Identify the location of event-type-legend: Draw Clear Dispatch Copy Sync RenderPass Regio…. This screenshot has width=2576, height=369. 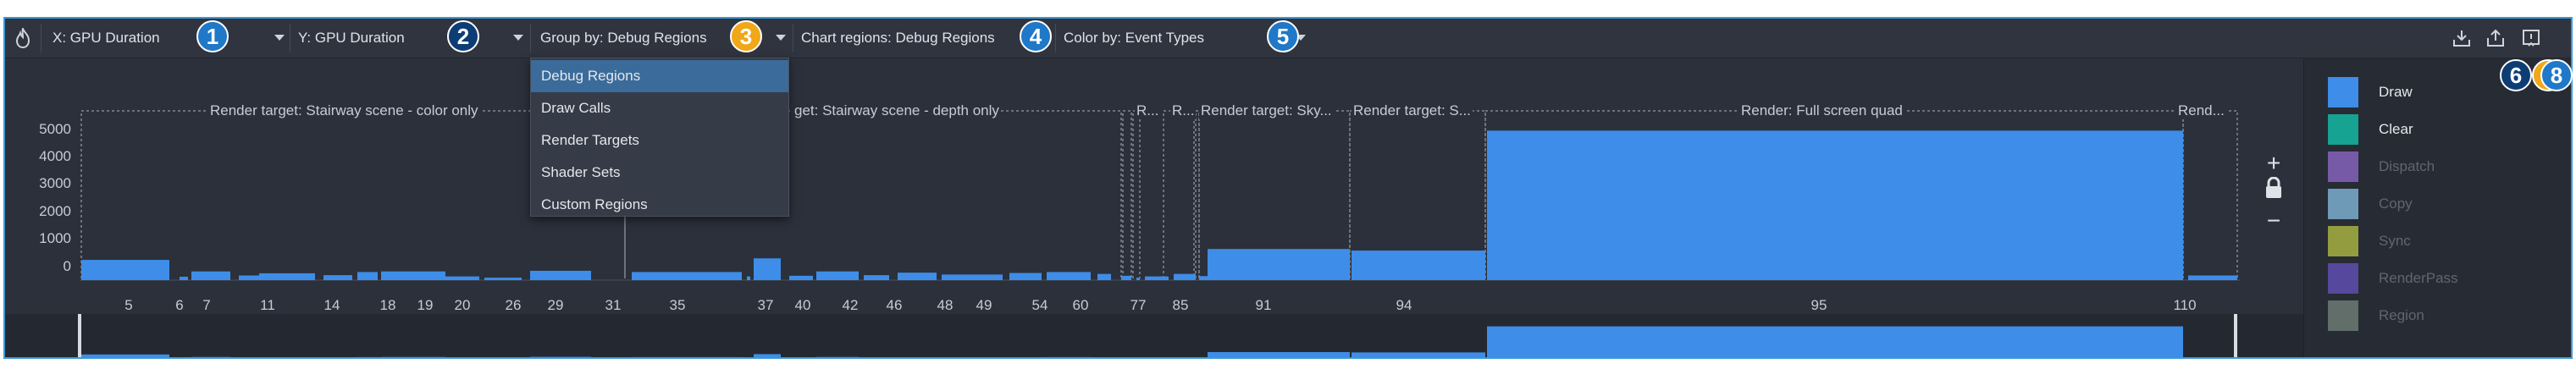
(2437, 207).